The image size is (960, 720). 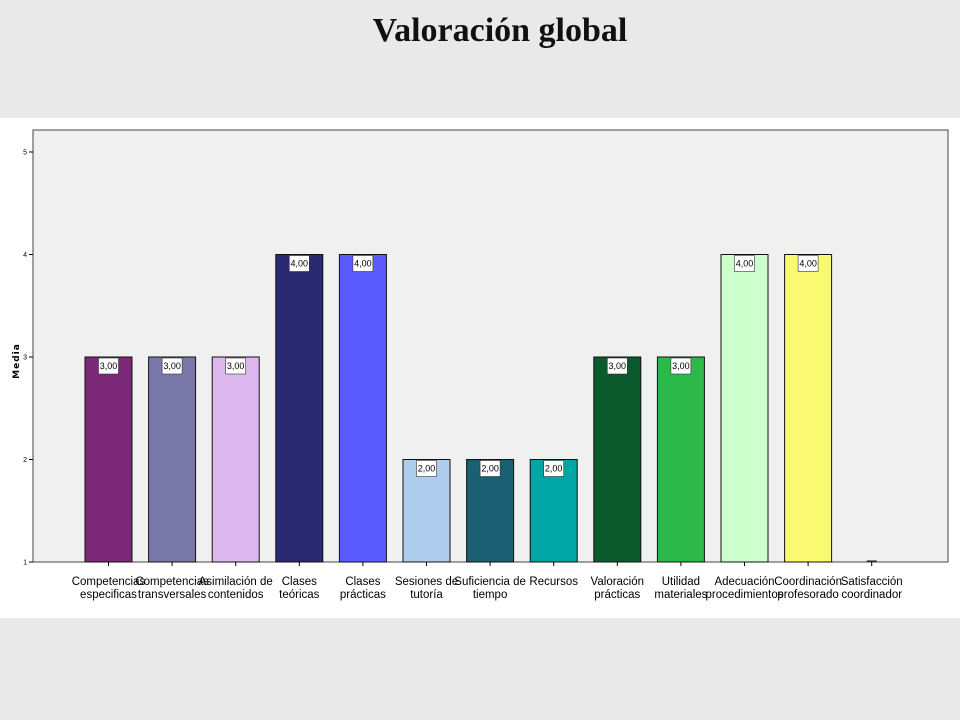 I want to click on x-tick-label-line: Recursos, so click(x=553, y=582).